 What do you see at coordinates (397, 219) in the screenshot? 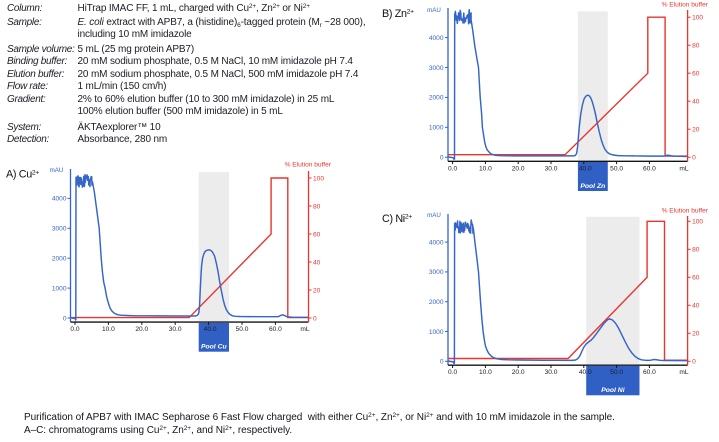
I see `svg-text: C) Ni2+` at bounding box center [397, 219].